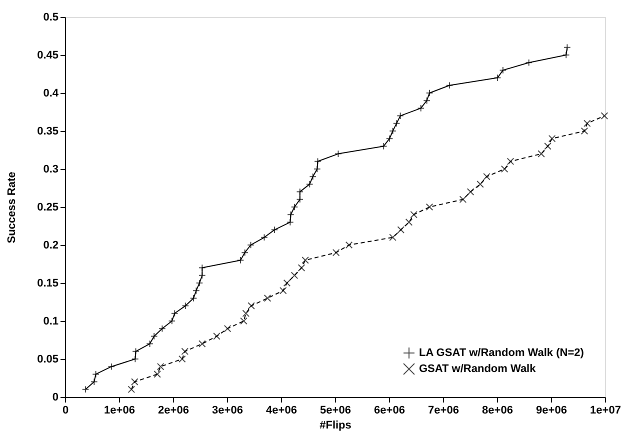 The width and height of the screenshot is (644, 440). What do you see at coordinates (389, 410) in the screenshot?
I see `x-tick-label: 6e+06` at bounding box center [389, 410].